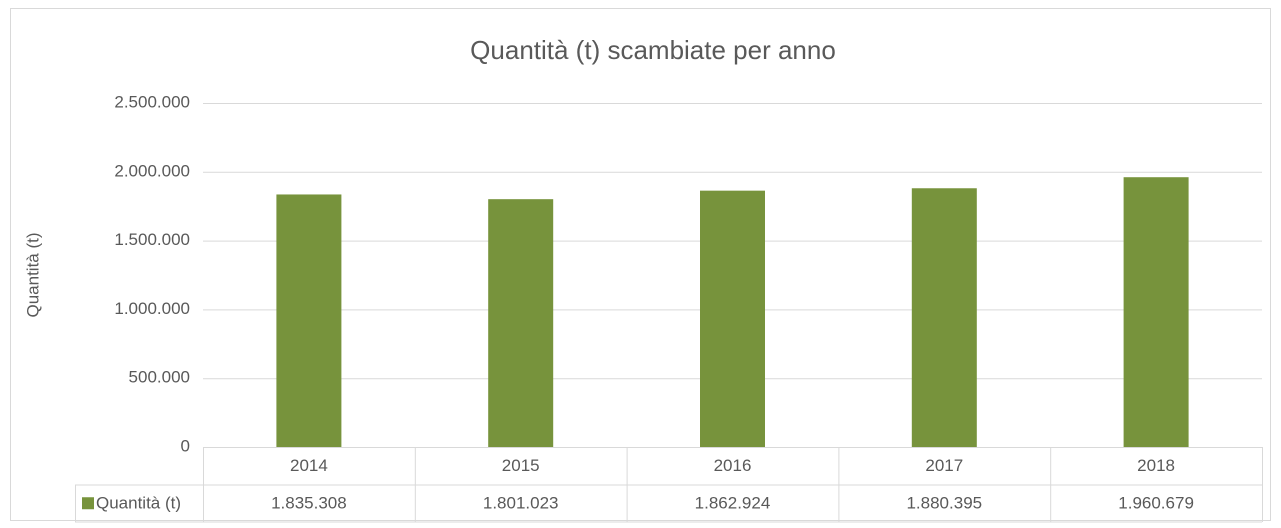  I want to click on data-table-value: 1.862.924, so click(733, 503).